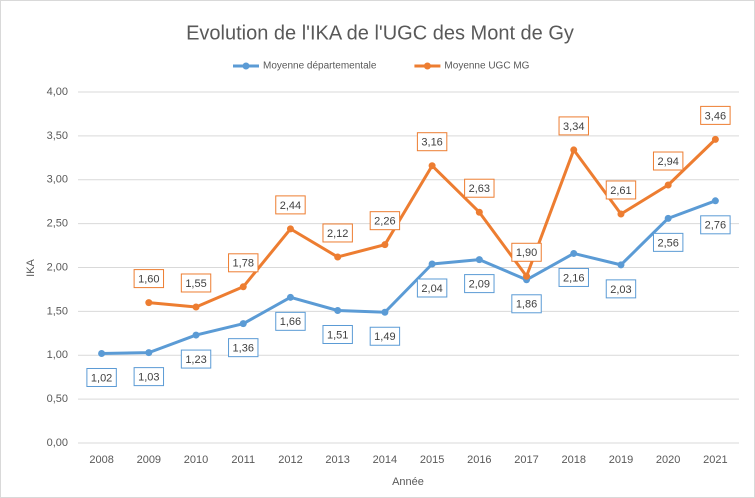  I want to click on data-label: 2,16, so click(573, 278).